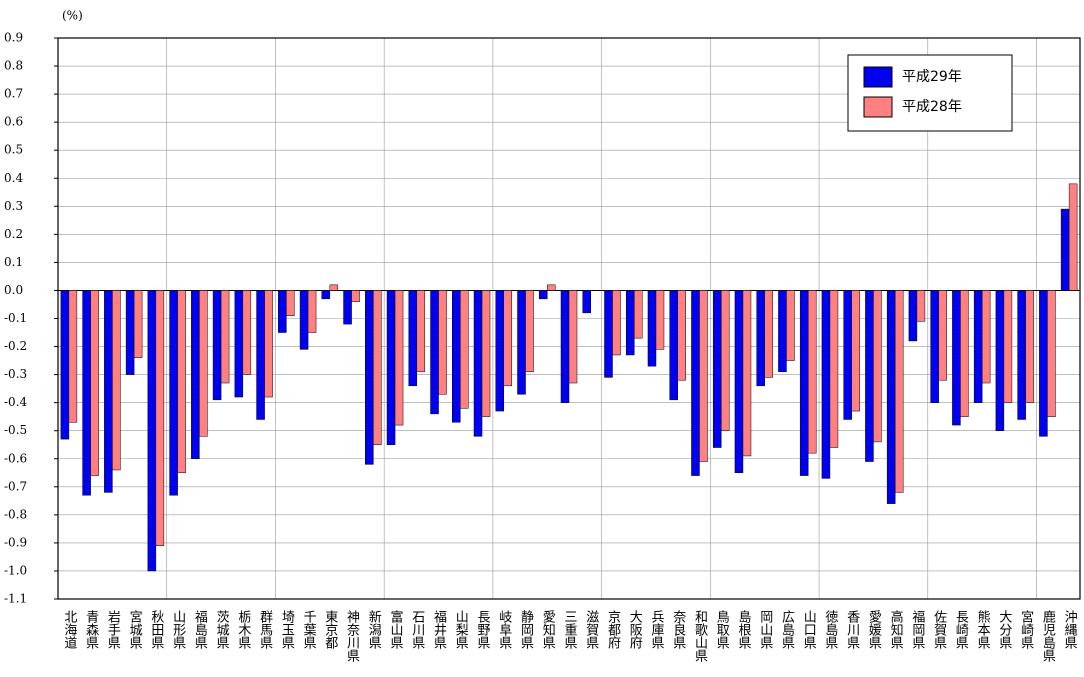 The width and height of the screenshot is (1084, 677). I want to click on y-tick-label: 0.2, so click(13, 234).